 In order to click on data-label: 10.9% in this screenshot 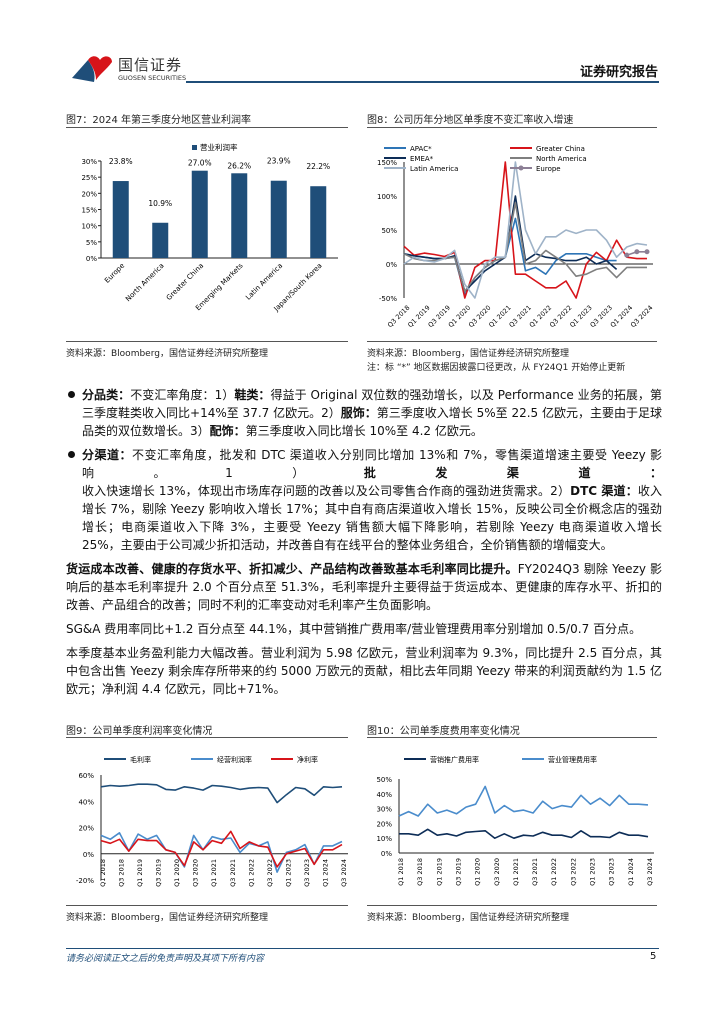, I will do `click(160, 203)`.